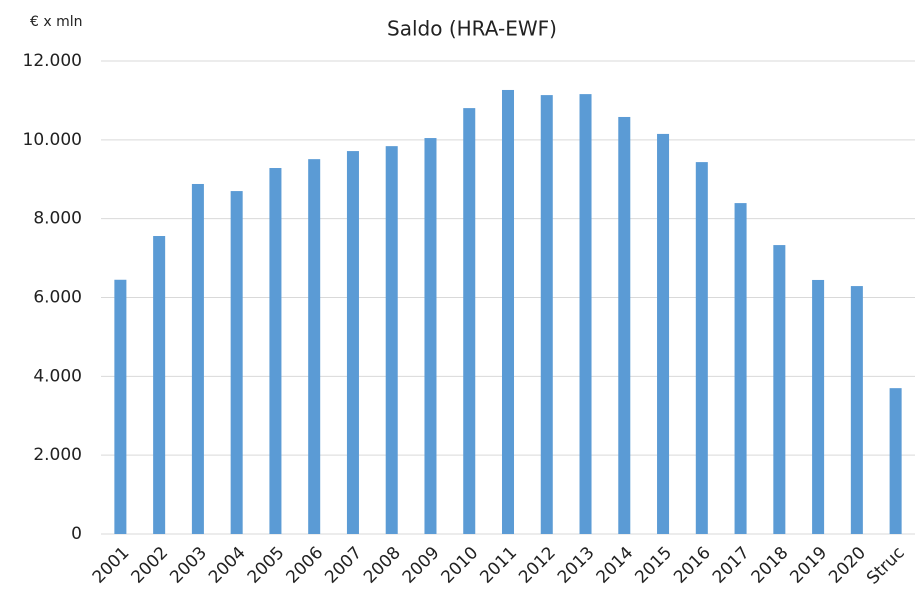 This screenshot has width=915, height=597. What do you see at coordinates (52, 61) in the screenshot?
I see `y-tick-label: 12.000` at bounding box center [52, 61].